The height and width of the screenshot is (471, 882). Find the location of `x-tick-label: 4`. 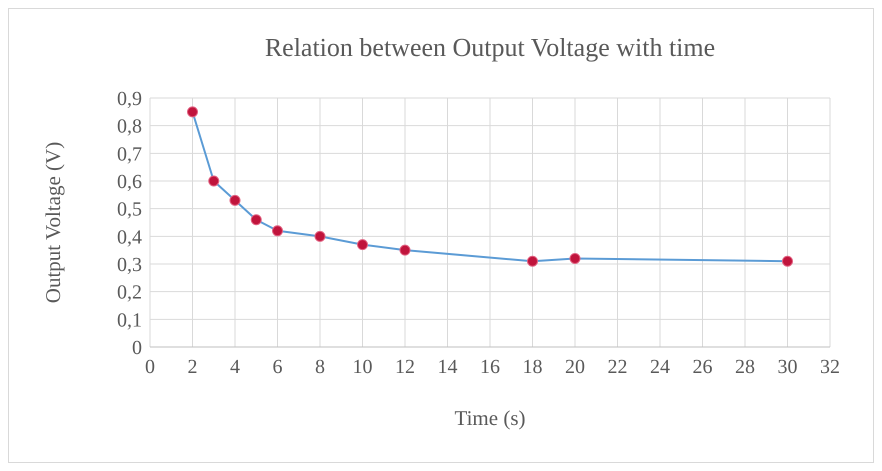

x-tick-label: 4 is located at coordinates (235, 367).